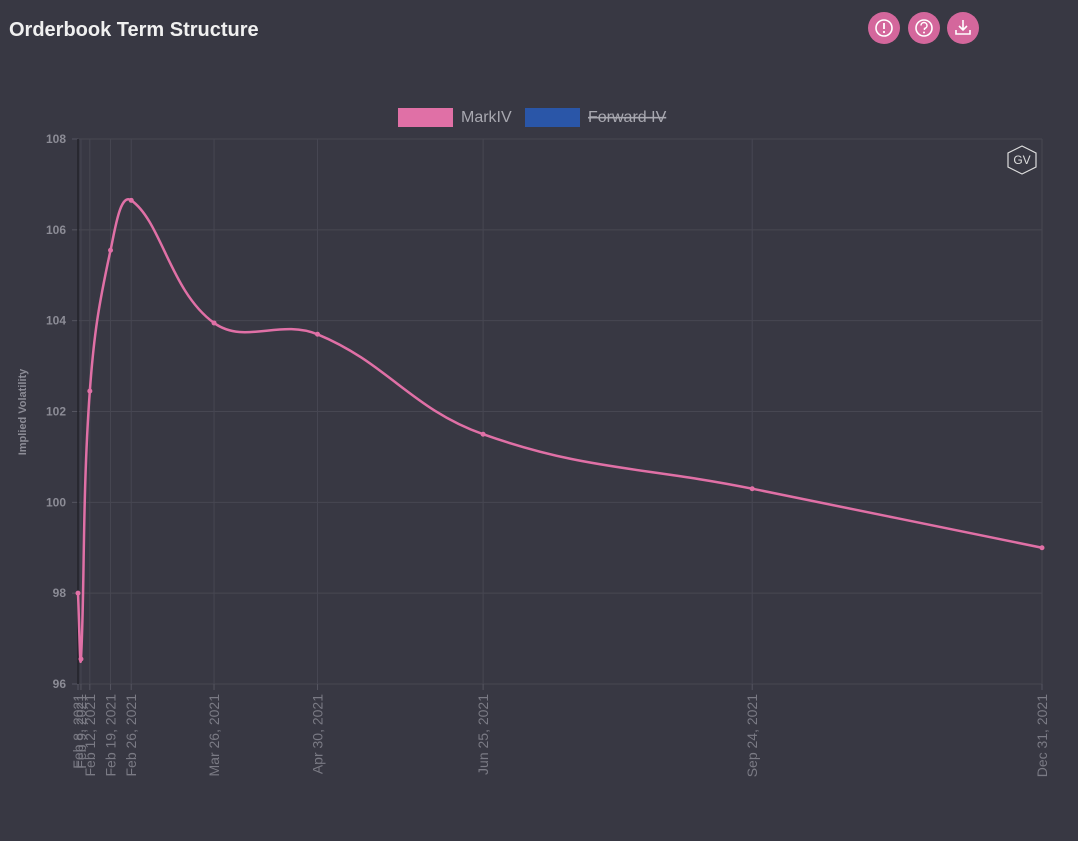 The image size is (1078, 841). What do you see at coordinates (81, 731) in the screenshot?
I see `x-tick-label: Feb 9, 2021` at bounding box center [81, 731].